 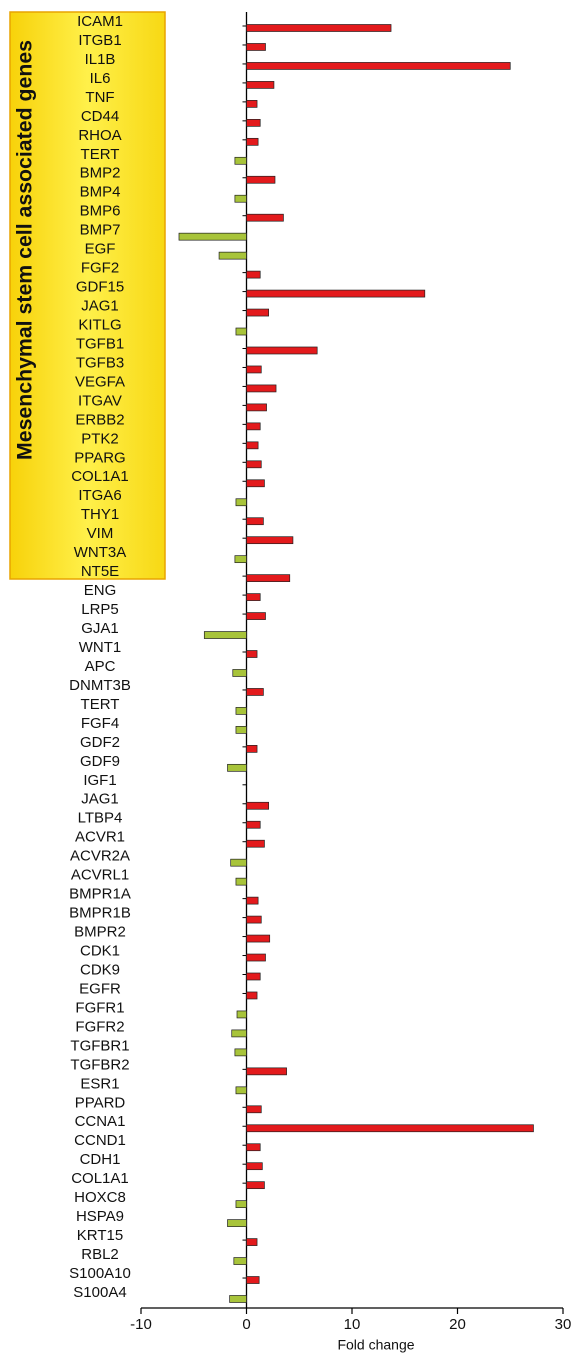 What do you see at coordinates (100, 287) in the screenshot?
I see `y-tick-label: GDF15` at bounding box center [100, 287].